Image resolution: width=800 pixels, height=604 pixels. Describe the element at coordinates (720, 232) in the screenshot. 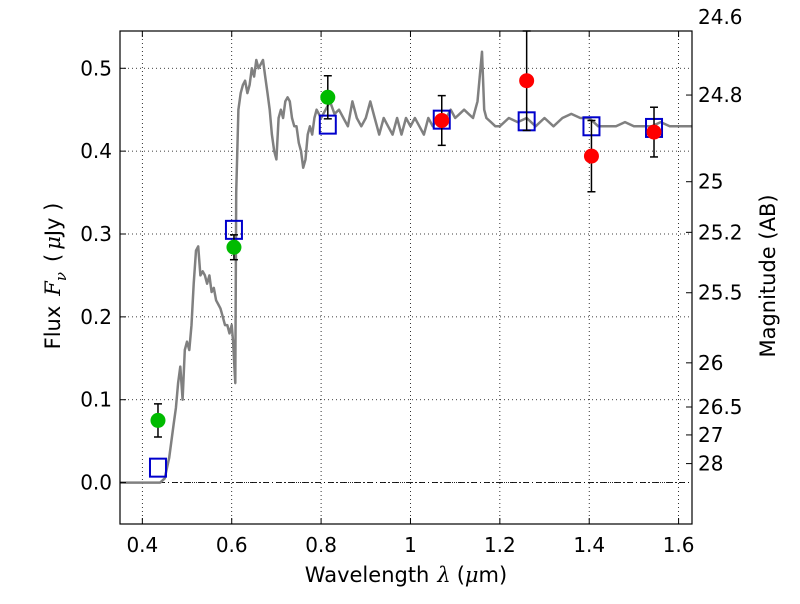

I see `y2-tick-label-3: 25.2` at that location.